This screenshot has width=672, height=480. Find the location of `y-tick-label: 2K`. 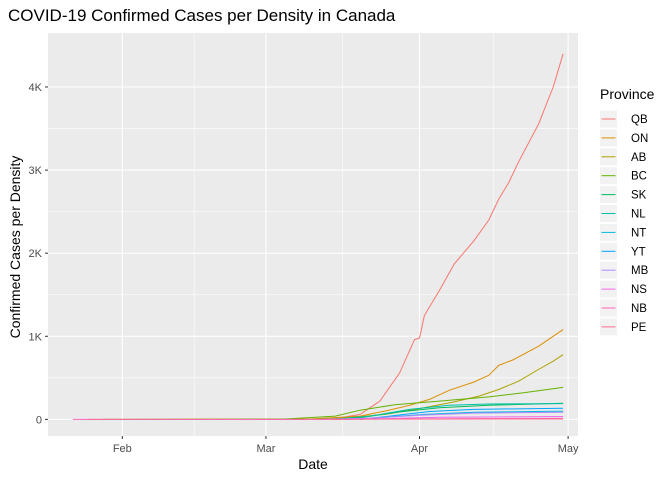

y-tick-label: 2K is located at coordinates (36, 254).